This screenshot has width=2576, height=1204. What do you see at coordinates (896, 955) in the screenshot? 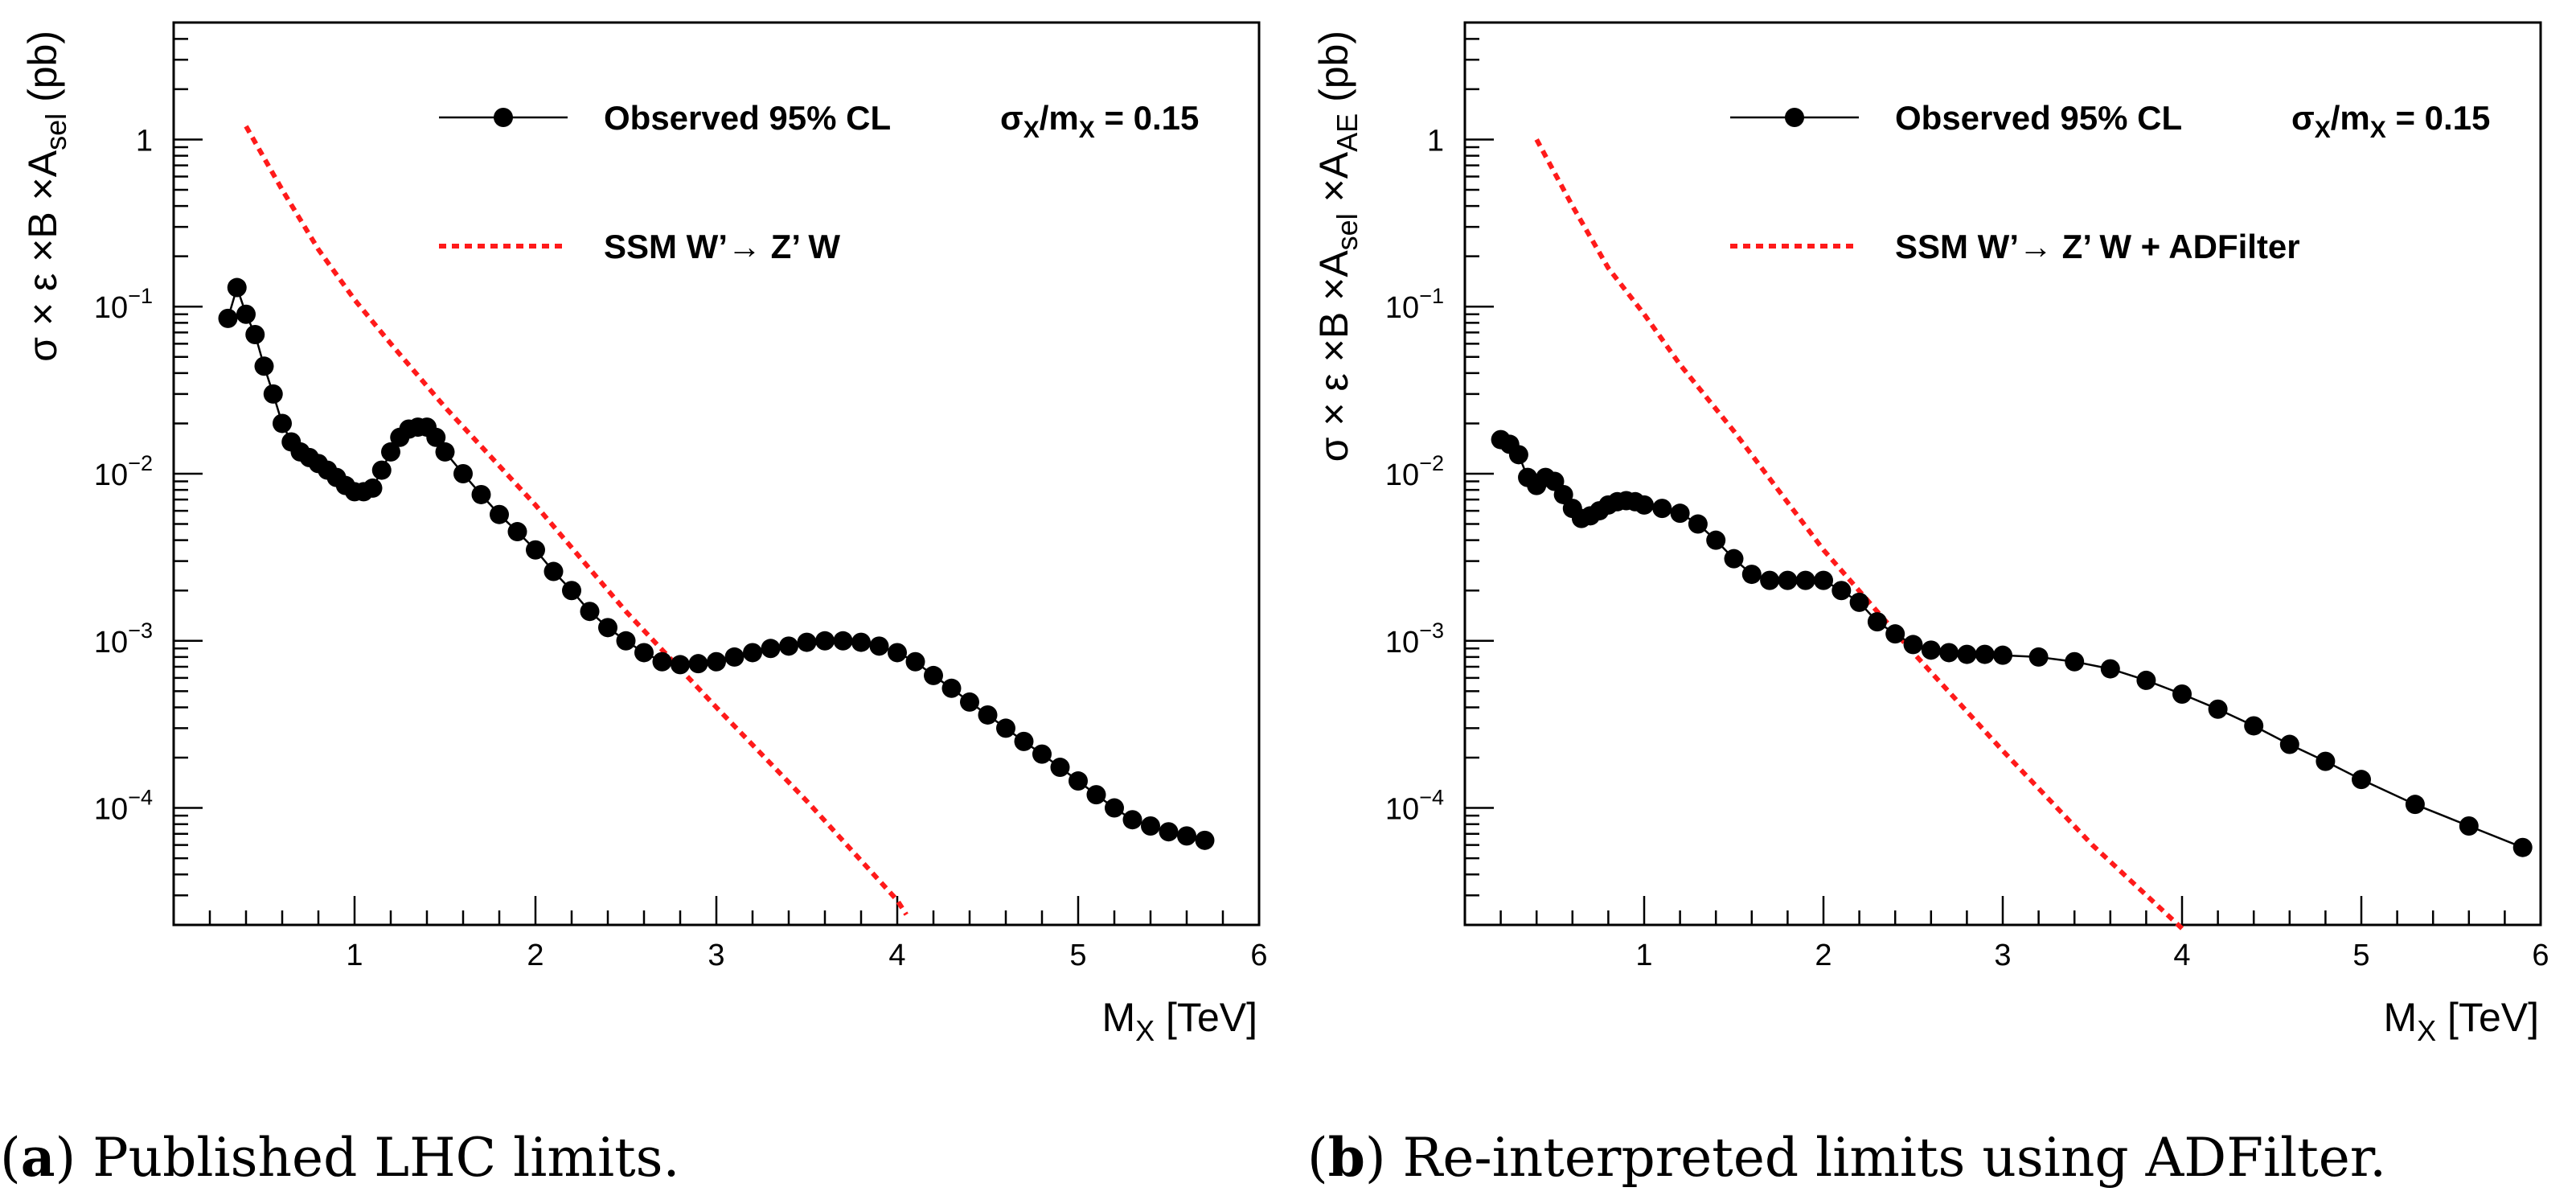
I see `x-tick-label: 4` at bounding box center [896, 955].